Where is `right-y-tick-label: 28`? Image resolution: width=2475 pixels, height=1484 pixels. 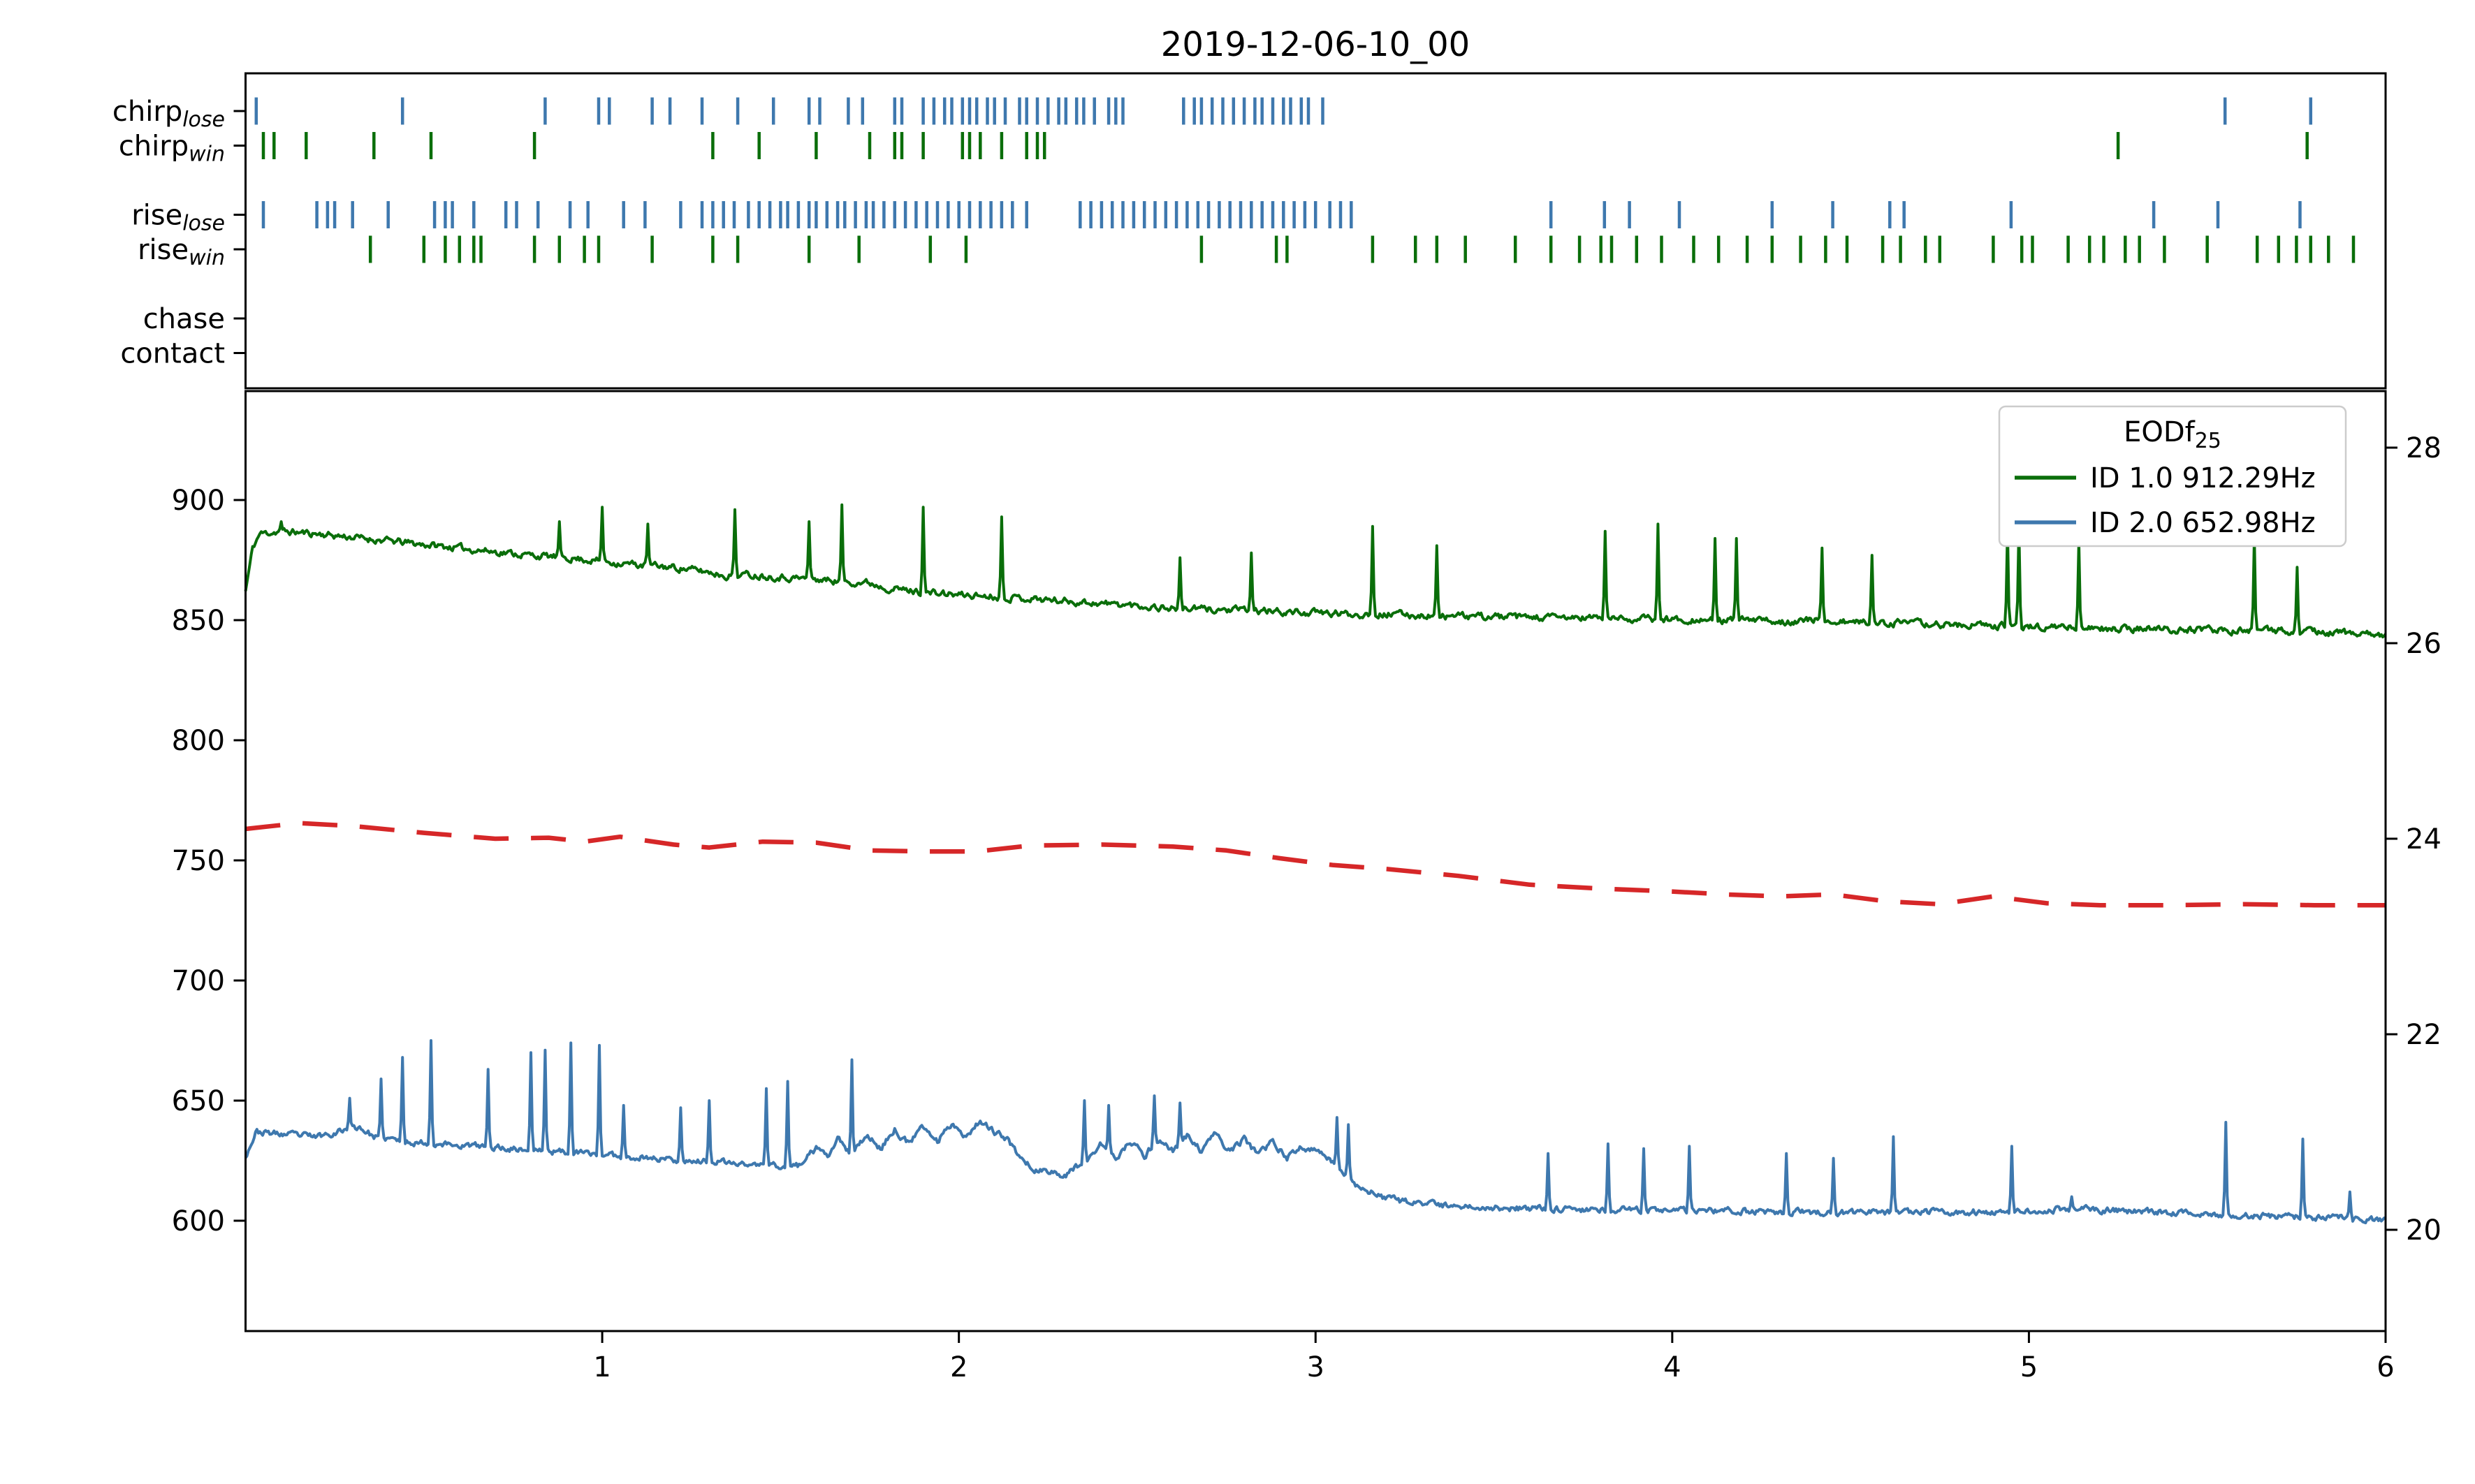 right-y-tick-label: 28 is located at coordinates (2423, 448).